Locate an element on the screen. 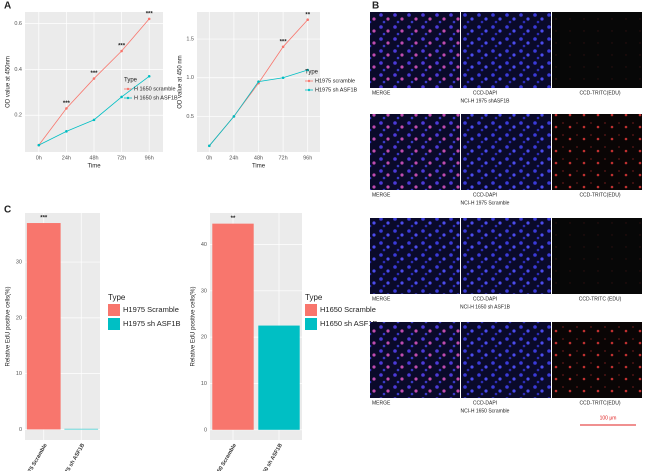 The width and height of the screenshot is (652, 471). image-caption: NCI-H 1650 sh ASF1B is located at coordinates (485, 307).